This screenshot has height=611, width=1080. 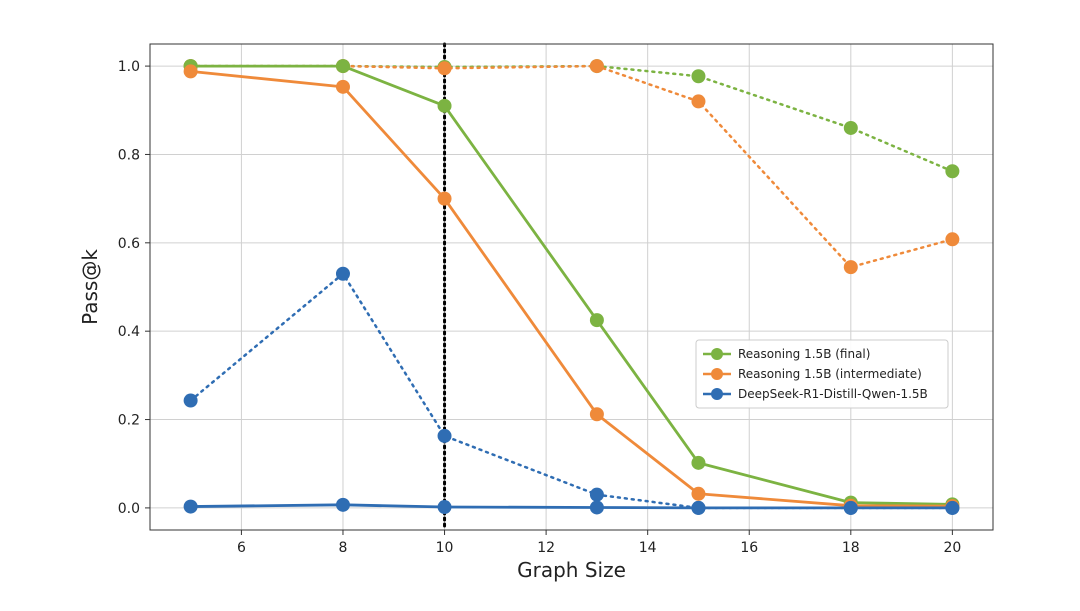 I want to click on y-axis-ticks: 0.0 0.2 0.4 0.6 0.8 1.0, so click(x=134, y=288).